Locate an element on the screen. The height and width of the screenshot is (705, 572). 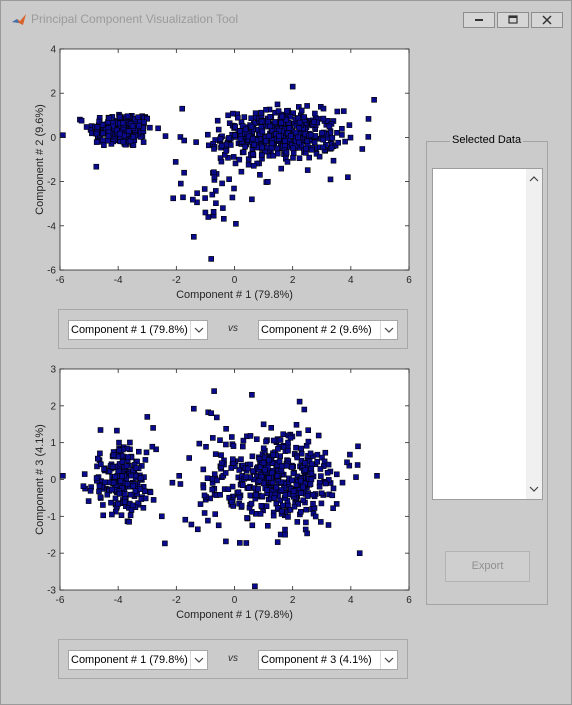
list-scrollbar is located at coordinates (534, 334).